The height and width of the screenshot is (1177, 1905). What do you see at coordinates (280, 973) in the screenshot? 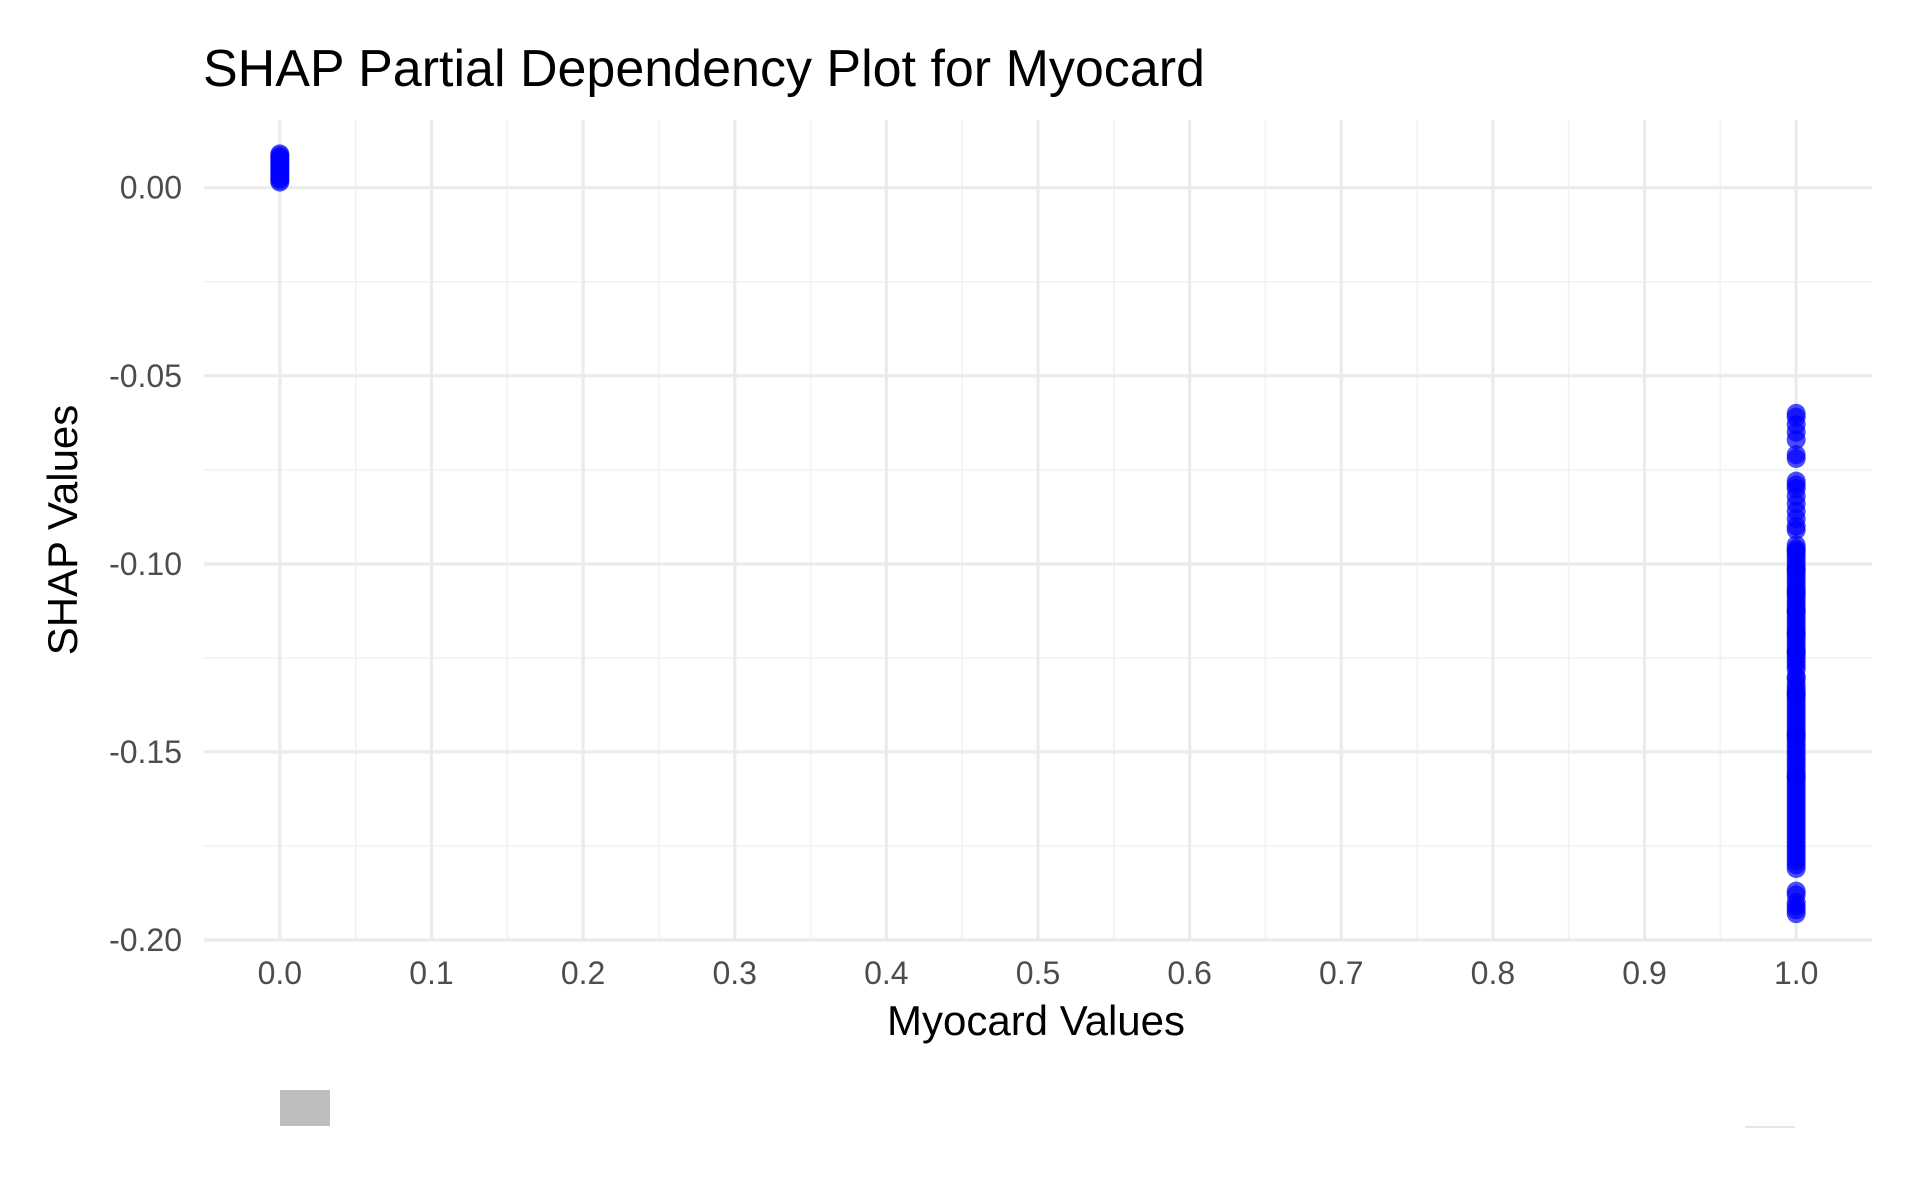
I see `x-tick-label: 0.0` at bounding box center [280, 973].